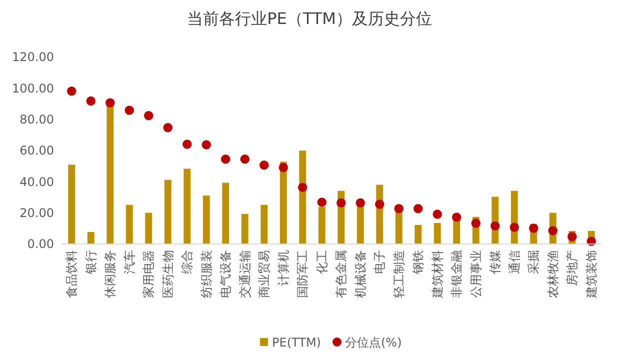 The image size is (619, 361). Describe the element at coordinates (514, 262) in the screenshot. I see `x-tick-label: 通信` at that location.